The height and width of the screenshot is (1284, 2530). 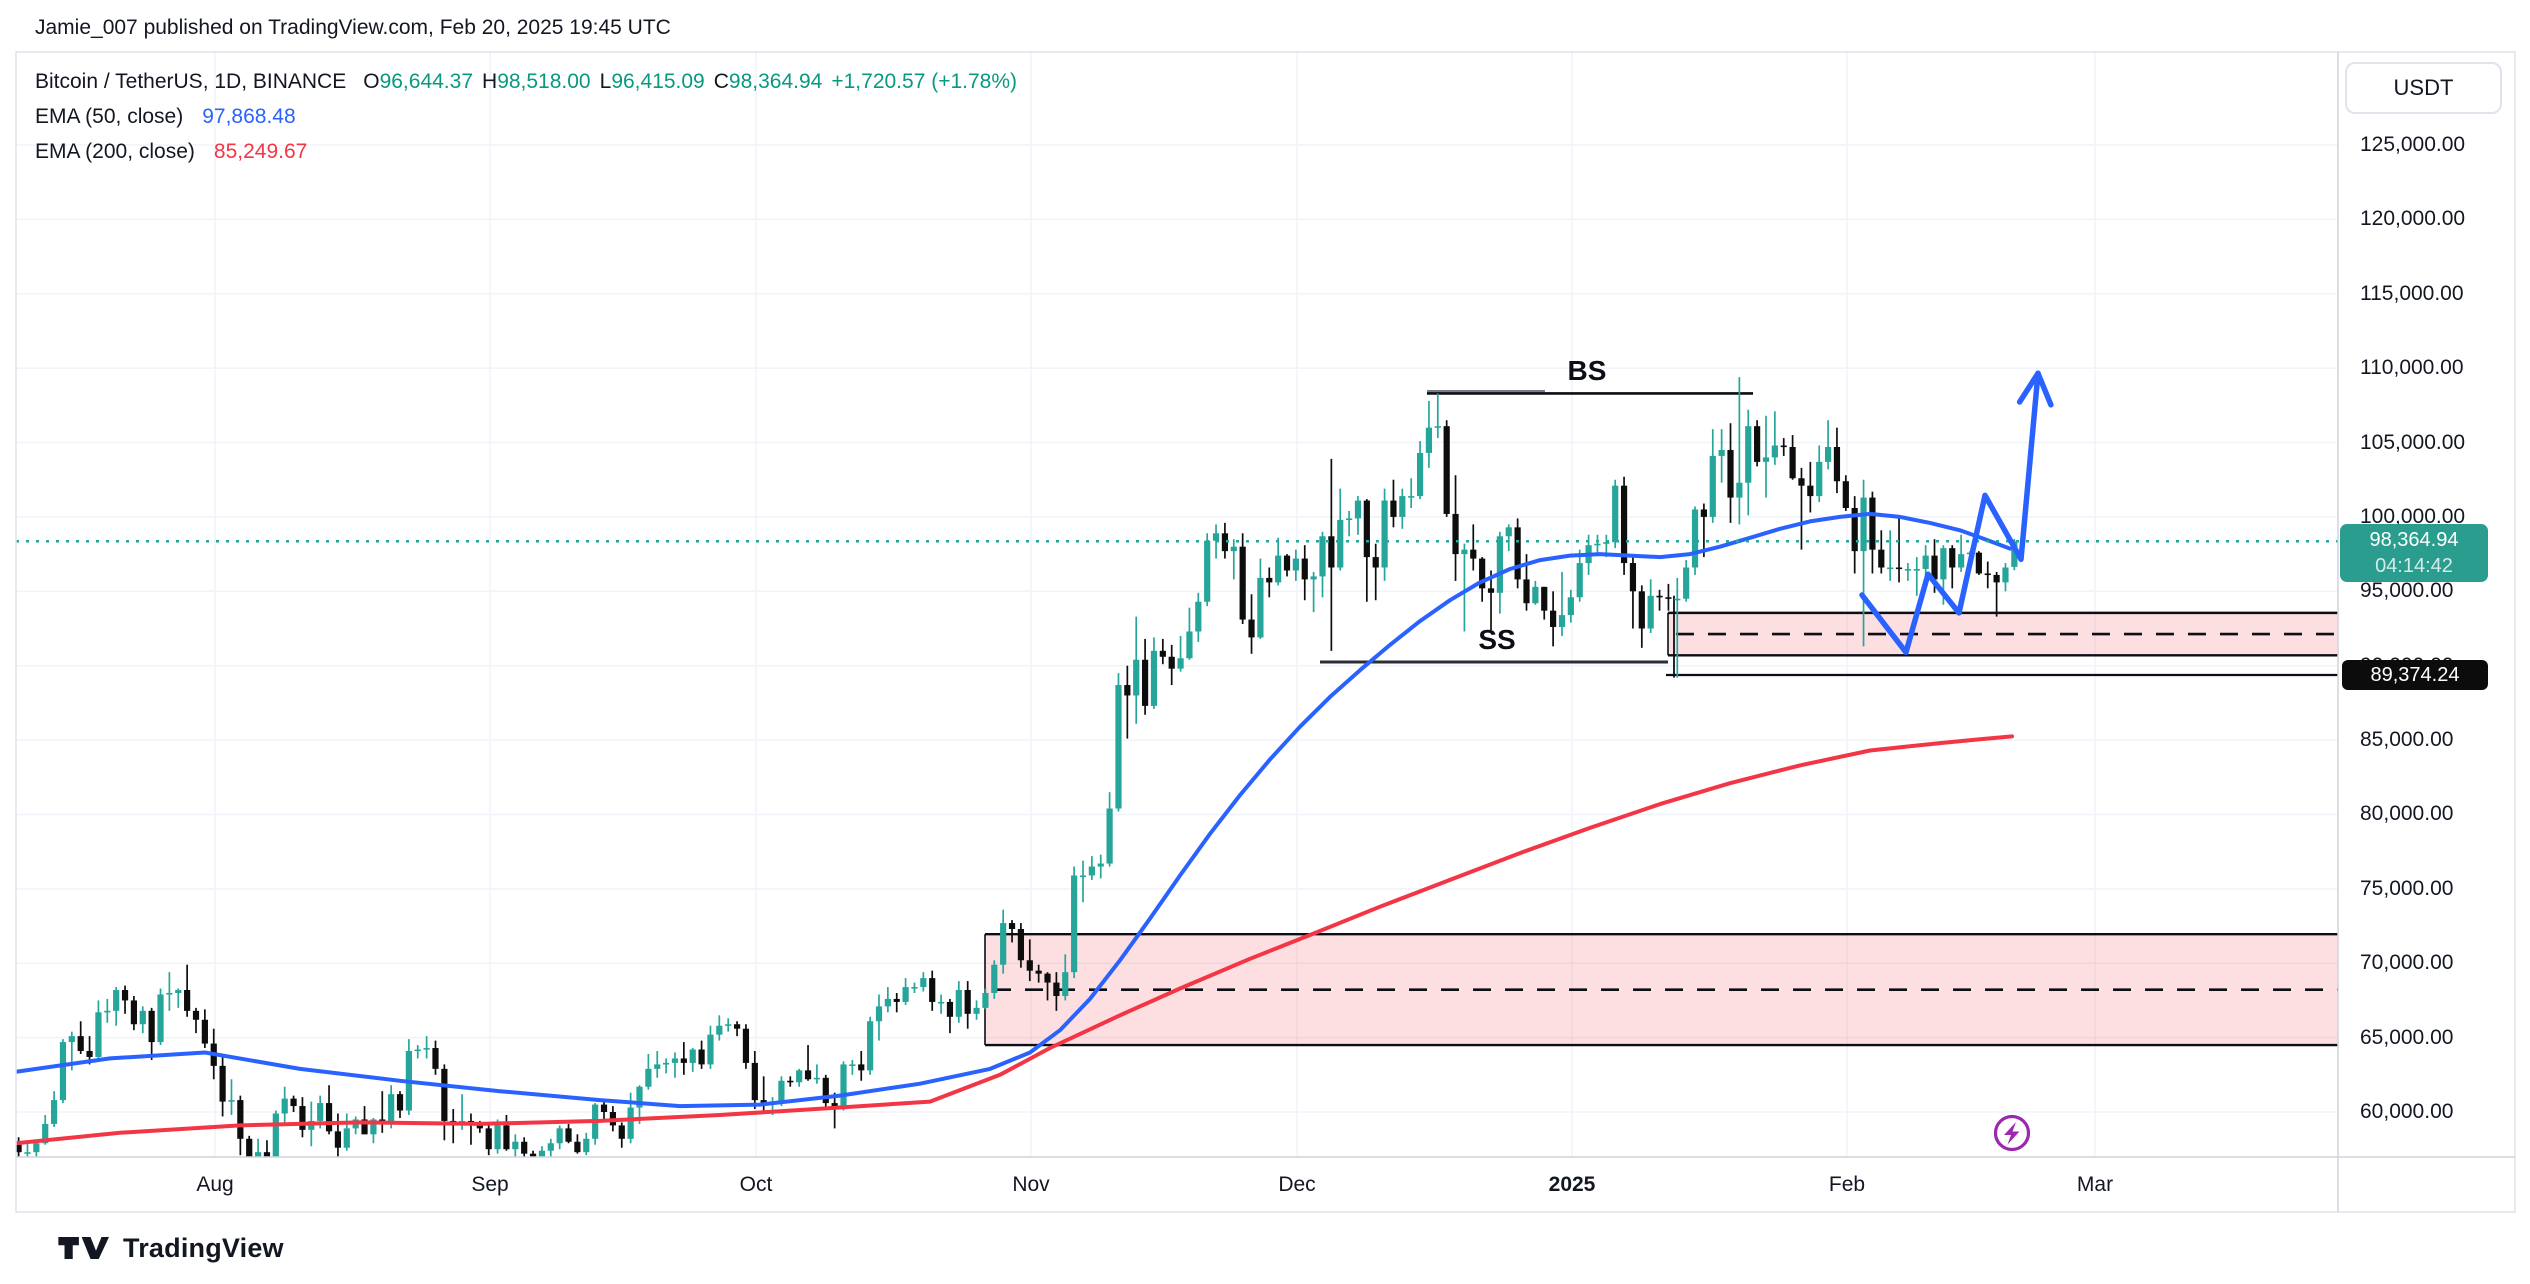 I want to click on price-tick-label: 110,000.00, so click(x=2412, y=368).